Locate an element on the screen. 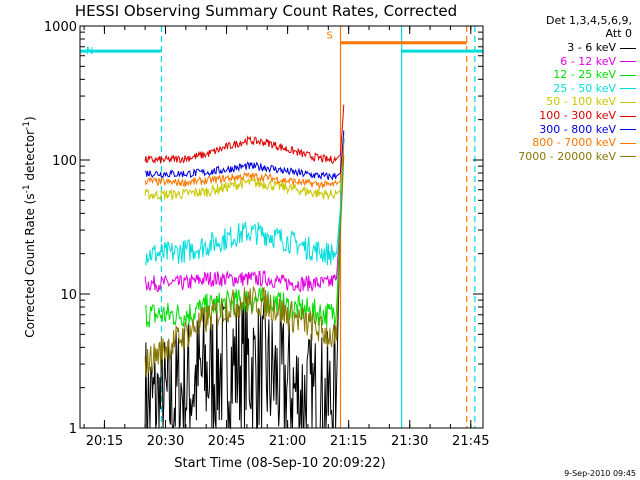  flag-label-n: N is located at coordinates (89, 51).